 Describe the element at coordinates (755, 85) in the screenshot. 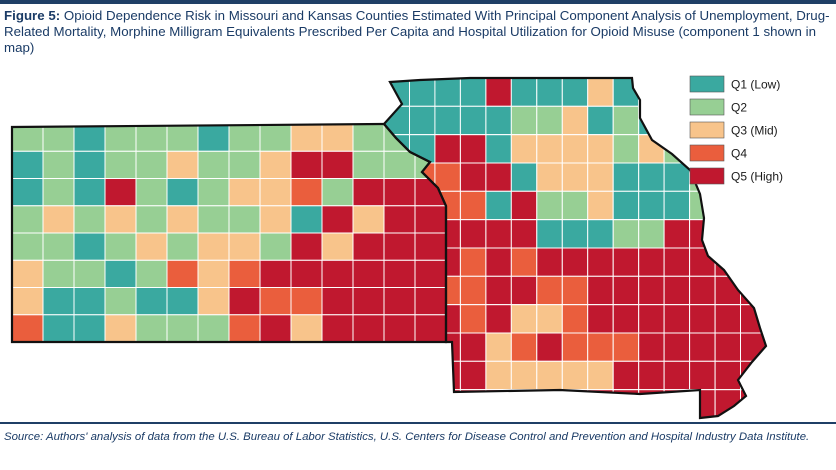

I see `legend-label: Q1 (Low)` at that location.